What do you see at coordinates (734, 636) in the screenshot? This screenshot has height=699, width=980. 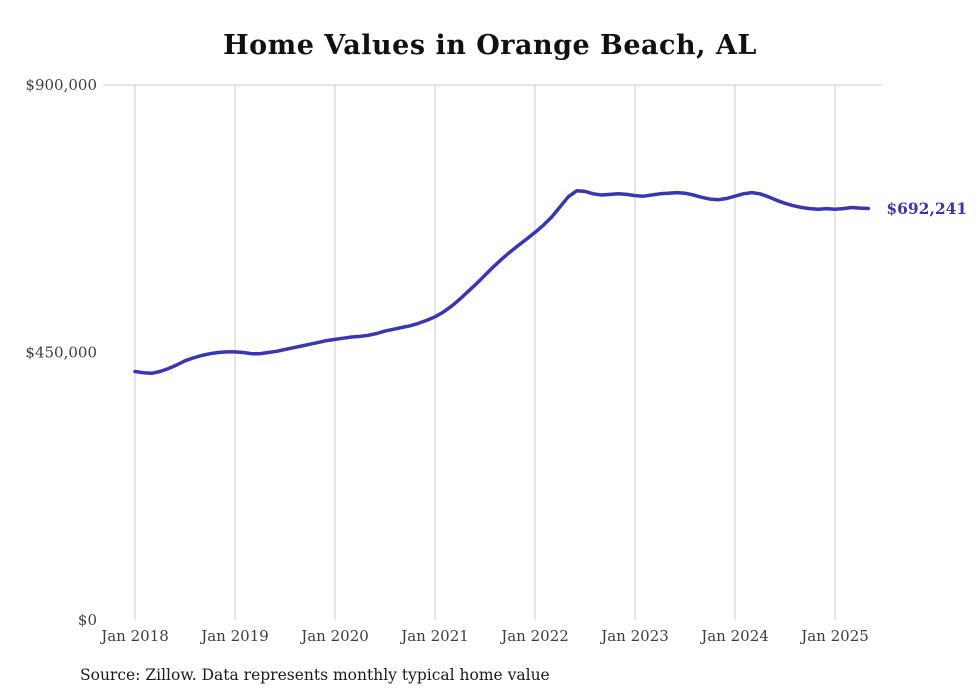 I see `x-axis-tick-label: Jan 2024` at bounding box center [734, 636].